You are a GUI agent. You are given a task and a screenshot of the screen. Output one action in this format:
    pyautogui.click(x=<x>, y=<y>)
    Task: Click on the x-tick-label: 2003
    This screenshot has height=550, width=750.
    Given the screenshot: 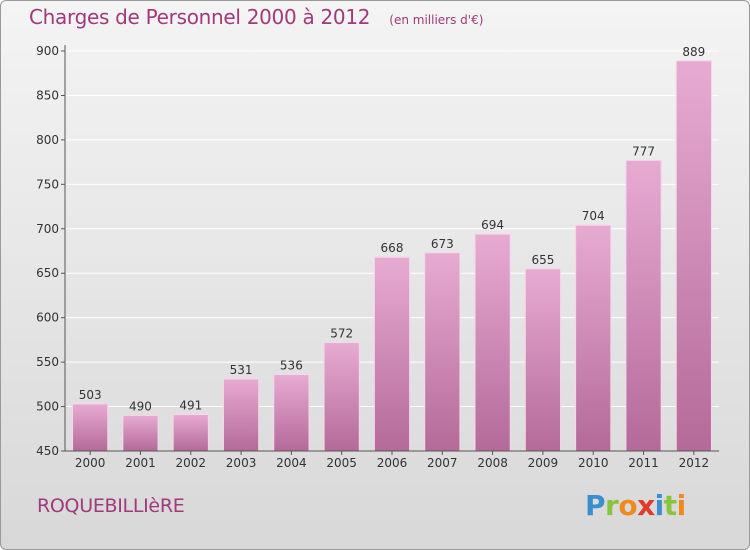 What is the action you would take?
    pyautogui.click(x=241, y=463)
    